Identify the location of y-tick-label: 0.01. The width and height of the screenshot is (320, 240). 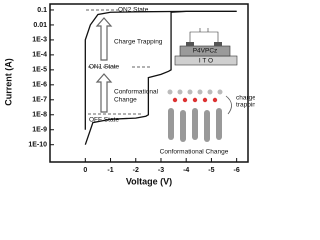
(40, 25).